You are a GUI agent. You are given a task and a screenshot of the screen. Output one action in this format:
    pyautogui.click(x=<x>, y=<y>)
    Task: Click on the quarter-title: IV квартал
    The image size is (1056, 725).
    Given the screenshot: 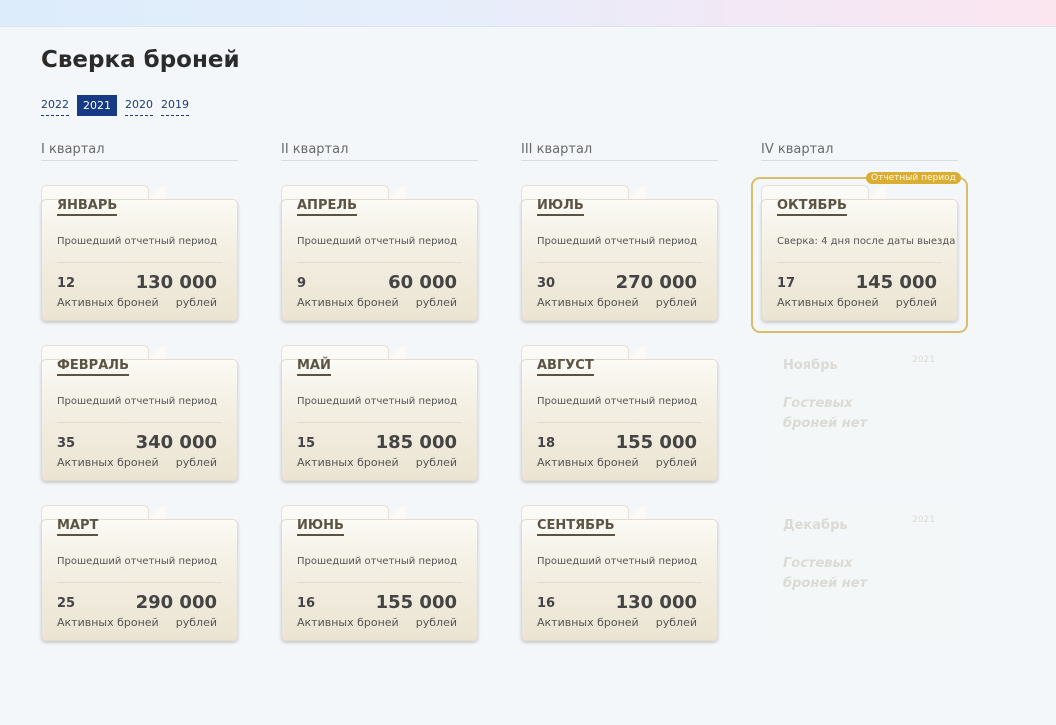 What is the action you would take?
    pyautogui.click(x=859, y=151)
    